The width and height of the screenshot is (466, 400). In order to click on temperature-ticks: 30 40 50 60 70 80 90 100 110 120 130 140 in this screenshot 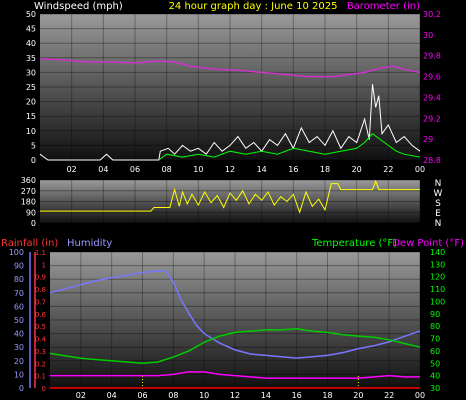, I will do `click(437, 320)`.